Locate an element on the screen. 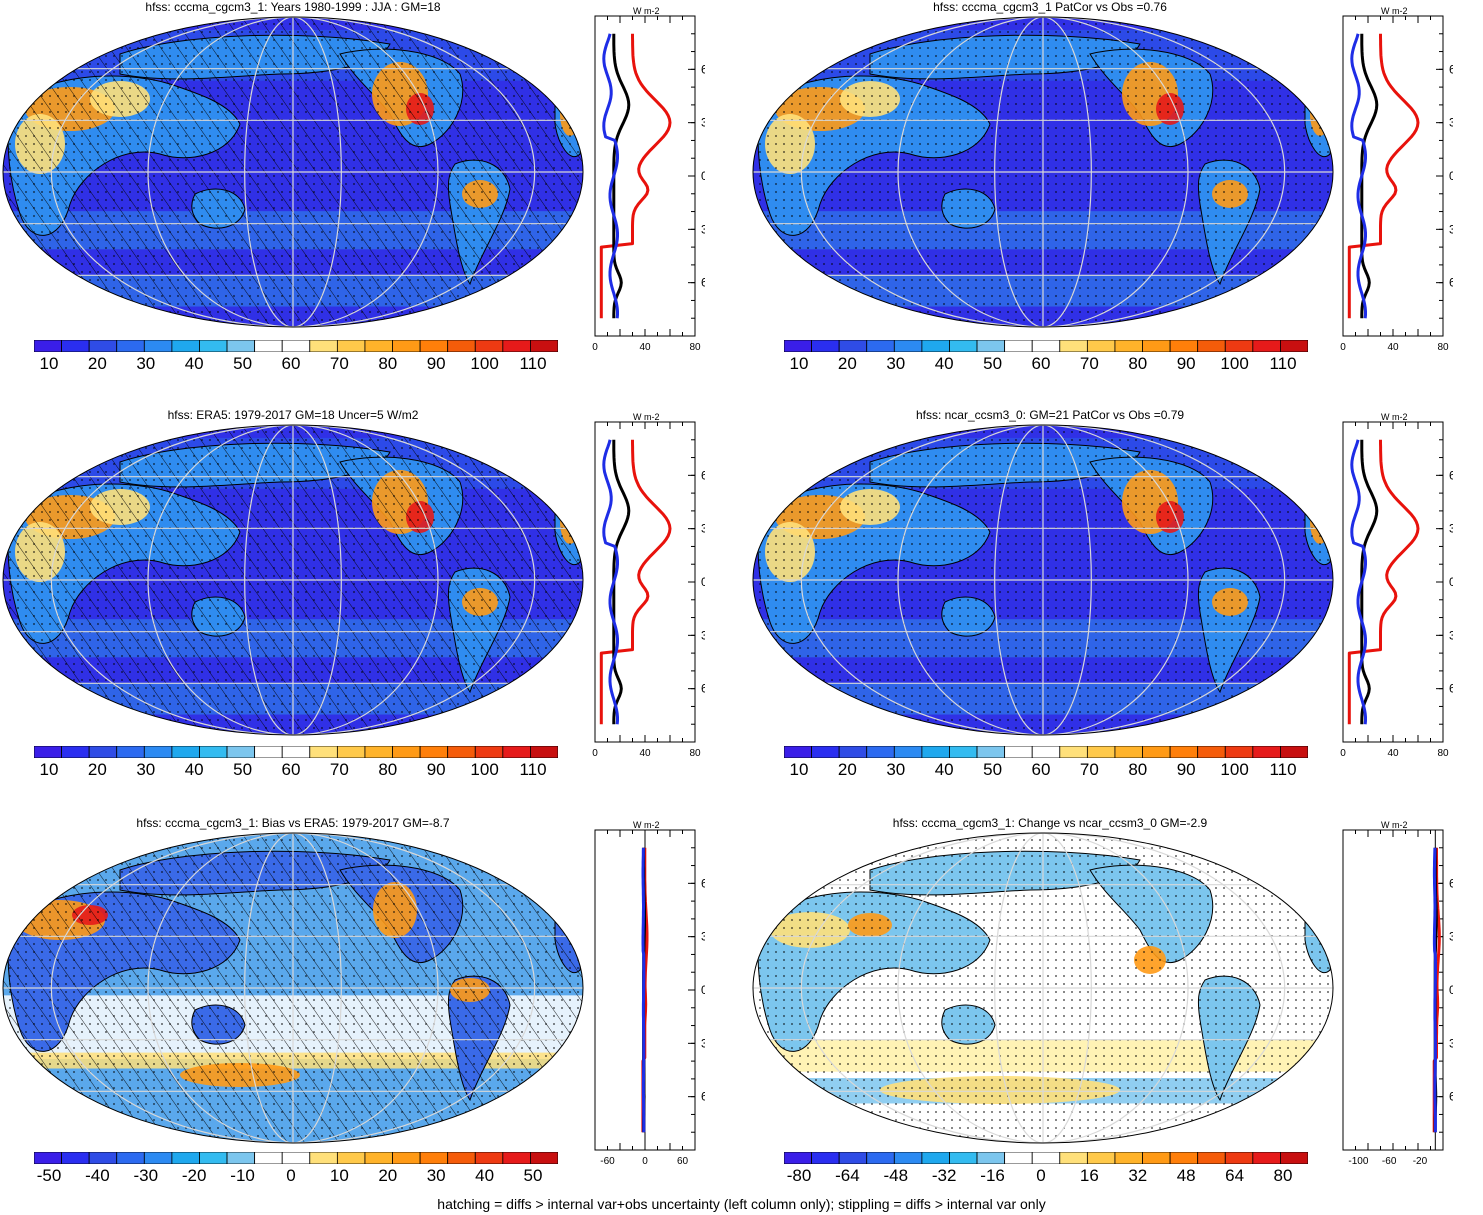 The image size is (1483, 1215). latitude-label: 60N is located at coordinates (703, 475).